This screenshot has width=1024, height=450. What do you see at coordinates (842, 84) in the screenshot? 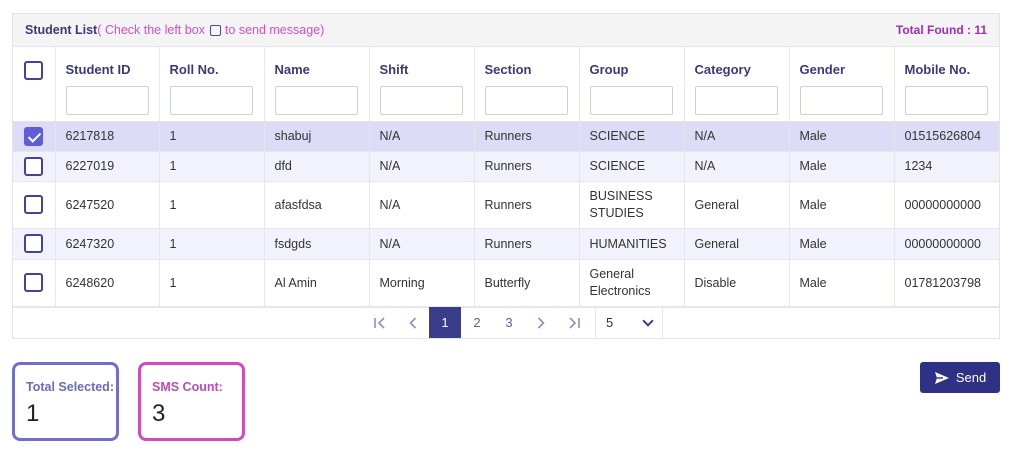
I see `column-gender: Gender` at bounding box center [842, 84].